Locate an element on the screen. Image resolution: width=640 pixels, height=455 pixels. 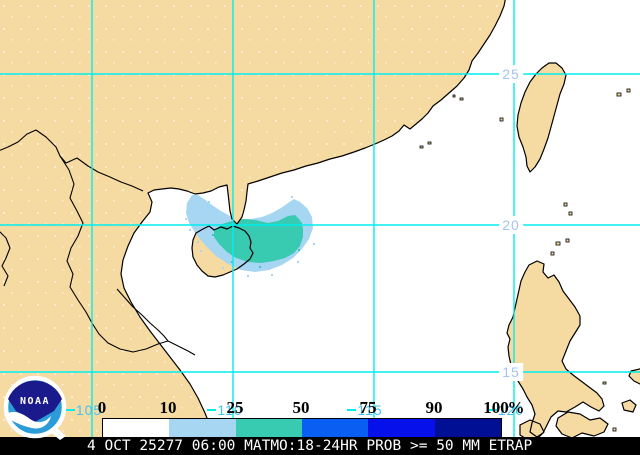
noaa-logo: NOAA is located at coordinates (35, 407).